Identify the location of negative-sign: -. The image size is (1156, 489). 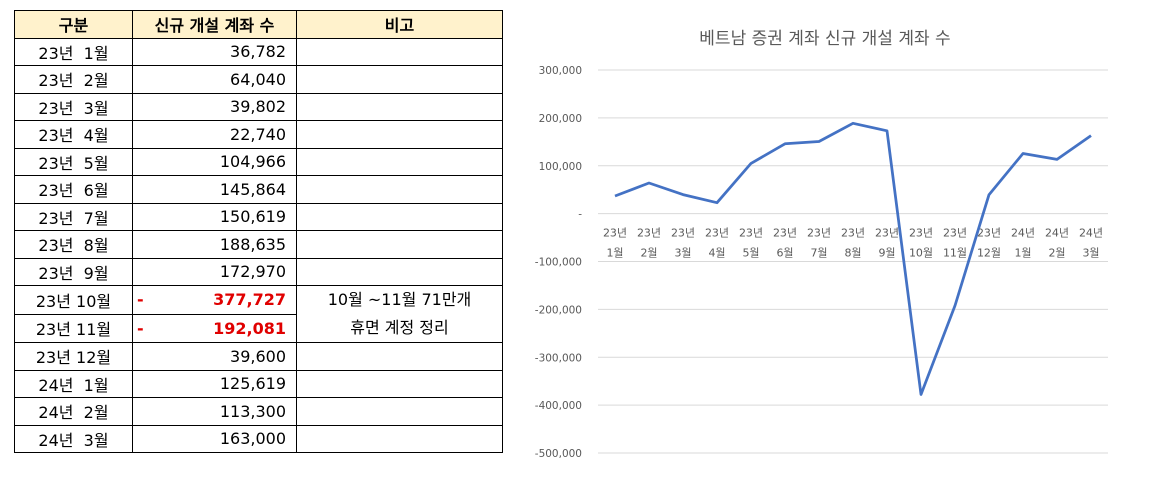
(138, 299).